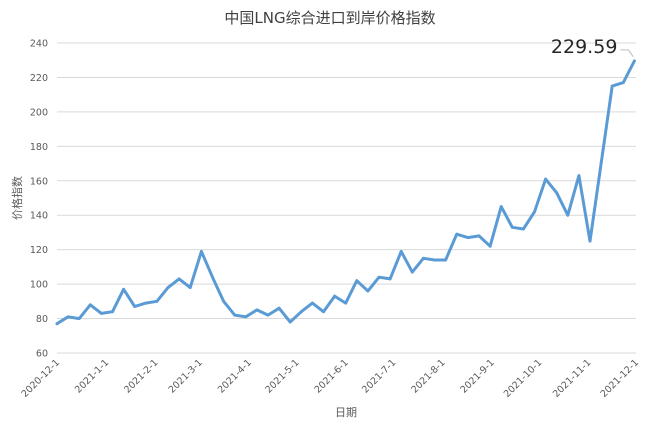 This screenshot has height=425, width=650. I want to click on y-tick-label: 80, so click(42, 319).